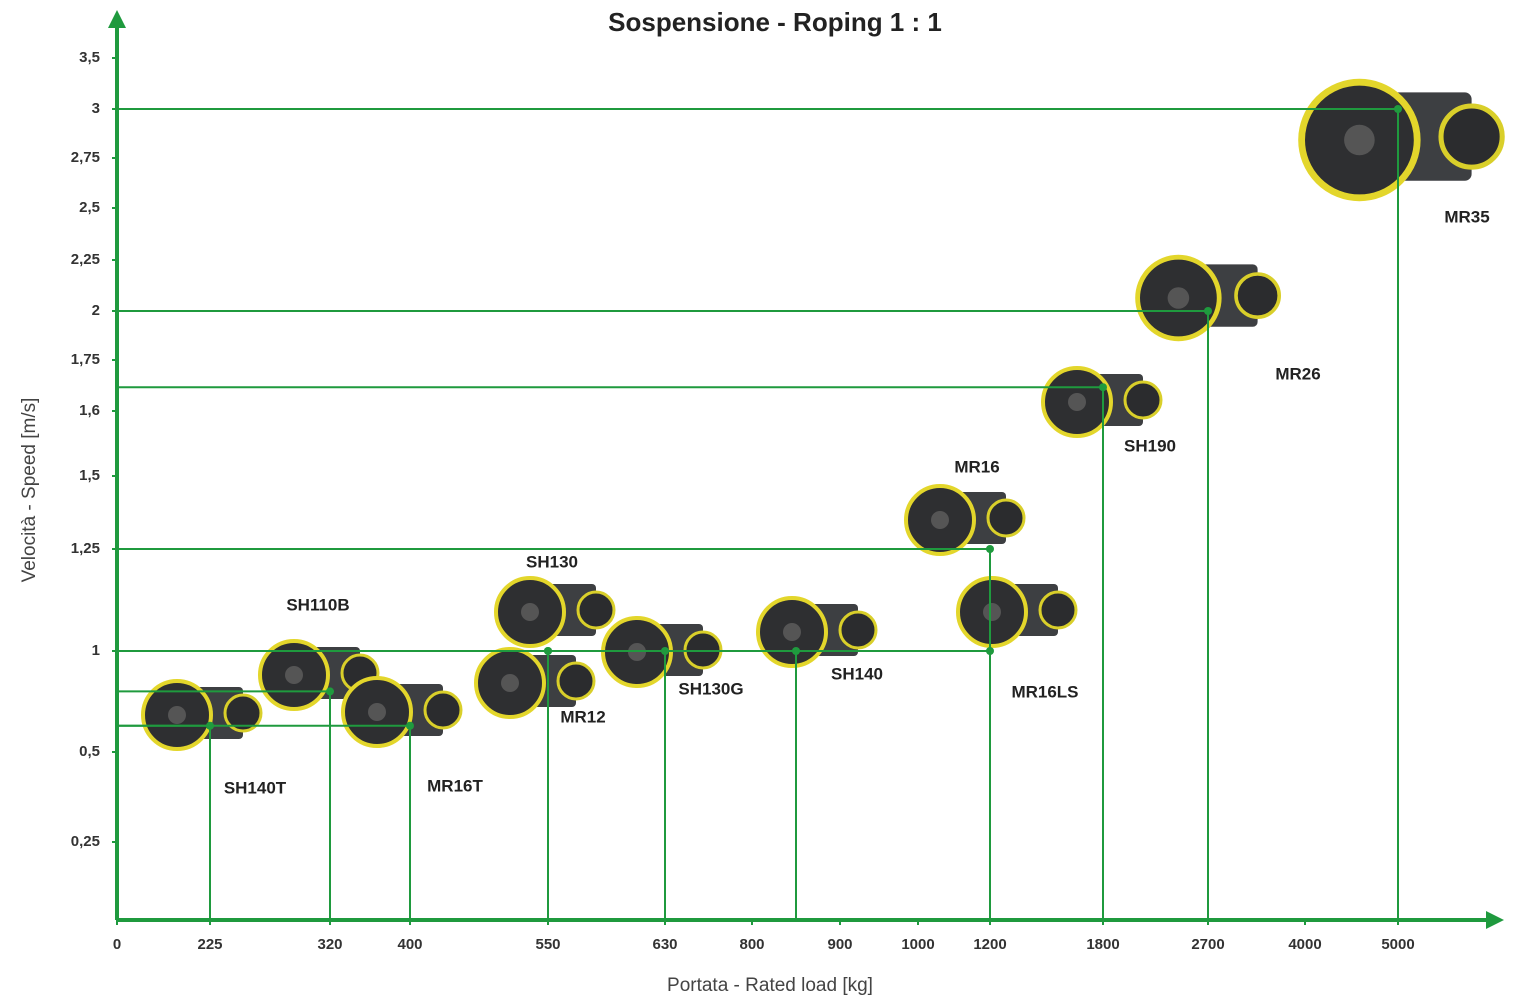 The width and height of the screenshot is (1519, 1007). What do you see at coordinates (664, 944) in the screenshot?
I see `x-tick-label: 630` at bounding box center [664, 944].